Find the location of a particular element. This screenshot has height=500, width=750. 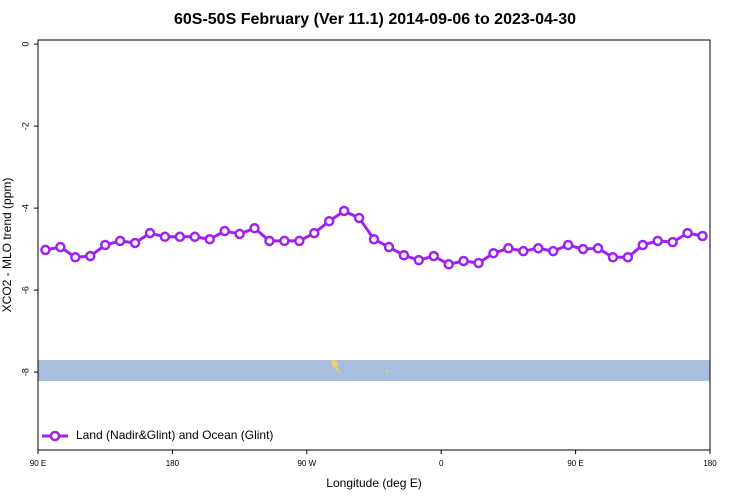

map-strip is located at coordinates (374, 370).